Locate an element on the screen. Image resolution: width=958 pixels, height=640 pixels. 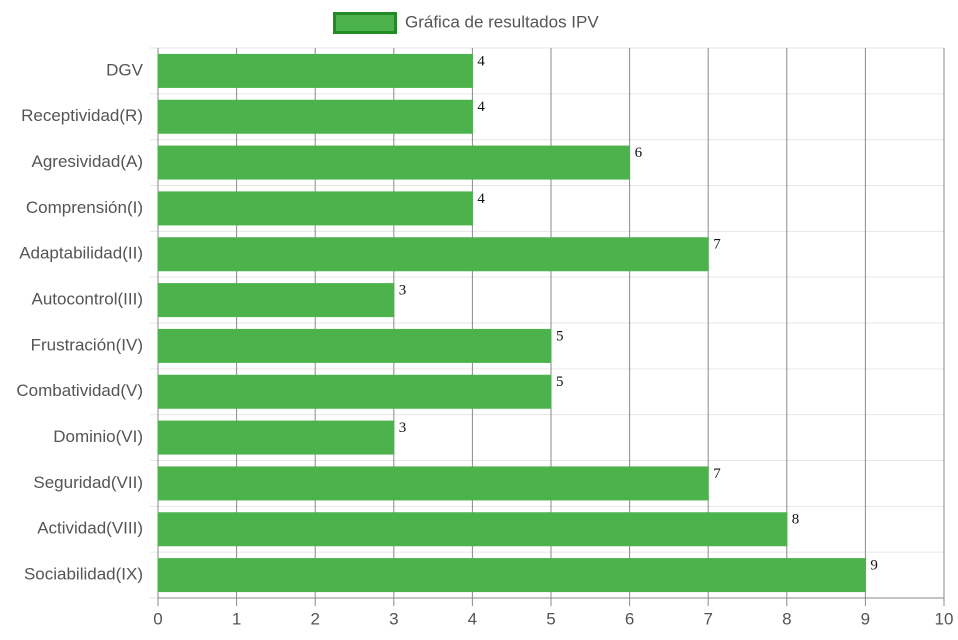
x-tick-label: 4 is located at coordinates (472, 618).